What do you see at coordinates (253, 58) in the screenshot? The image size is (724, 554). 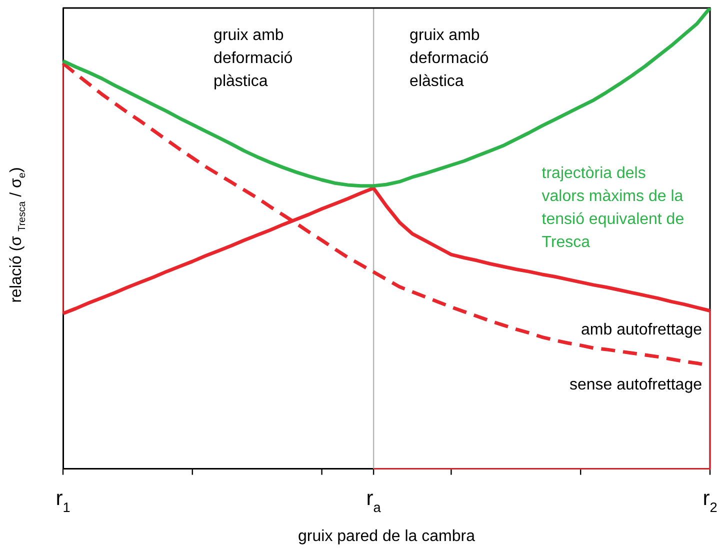 I see `annotation: gruix amb deformació plàstica` at bounding box center [253, 58].